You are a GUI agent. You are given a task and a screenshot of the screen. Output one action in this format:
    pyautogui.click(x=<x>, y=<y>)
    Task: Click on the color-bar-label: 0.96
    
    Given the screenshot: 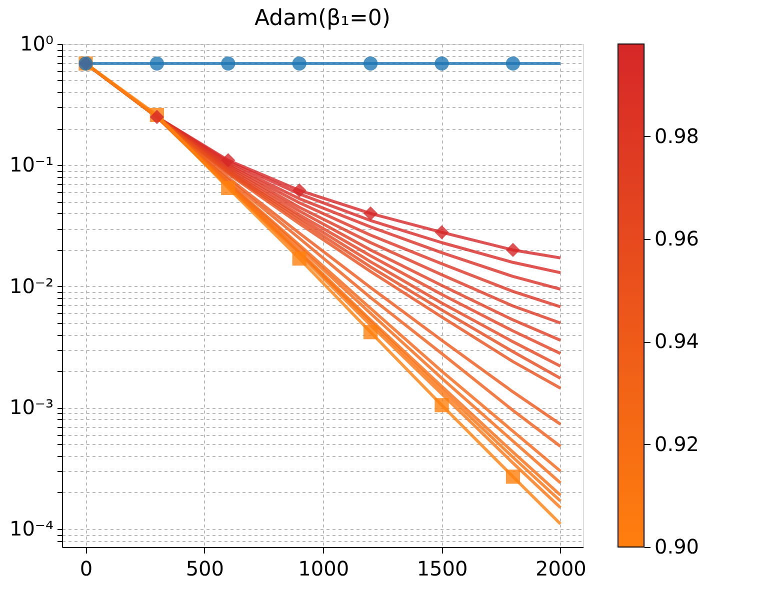 What is the action you would take?
    pyautogui.click(x=677, y=238)
    